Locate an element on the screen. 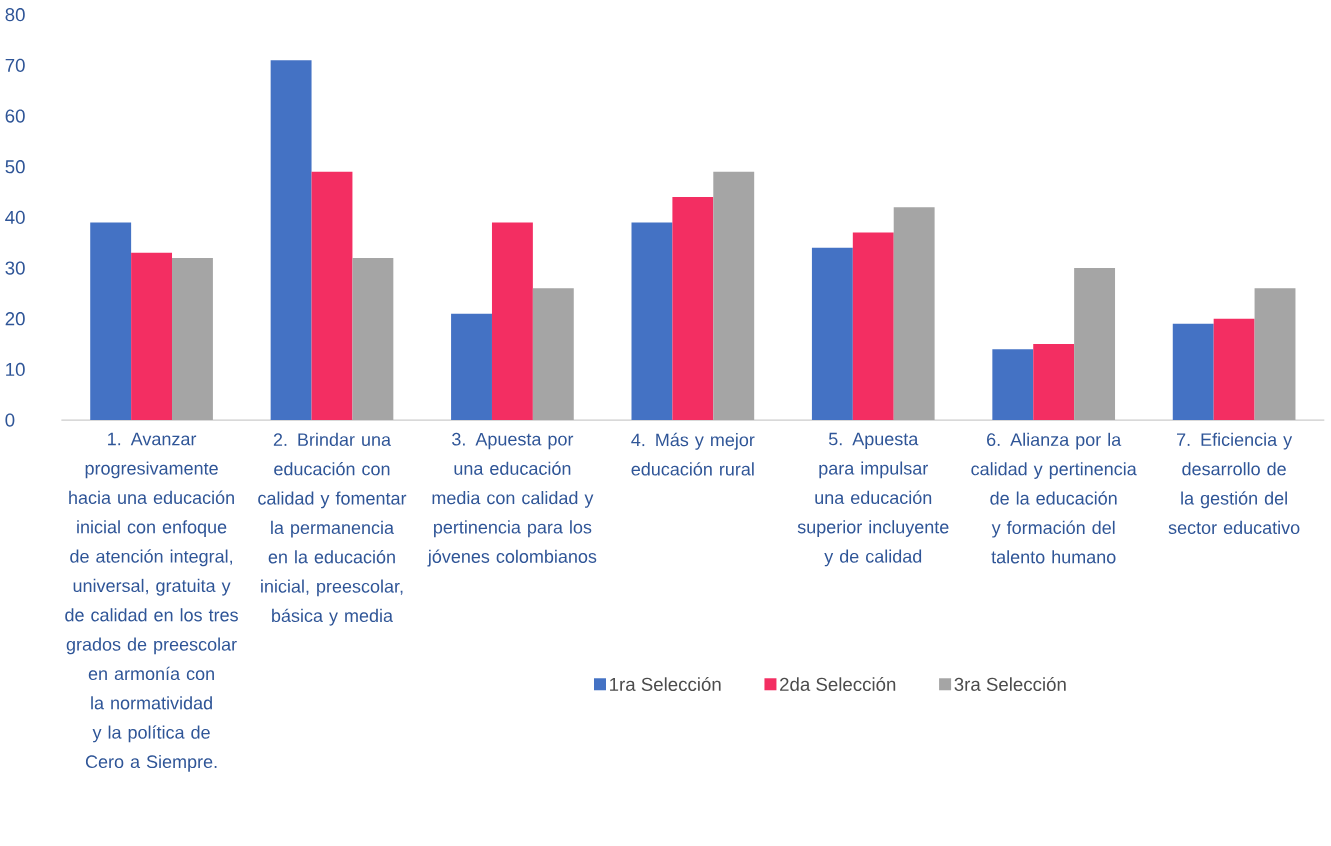 This screenshot has height=846, width=1331. x-tick-label: 6. Alianza por la calidad y pertinencia de la educación y formación del talento humano is located at coordinates (1054, 498).